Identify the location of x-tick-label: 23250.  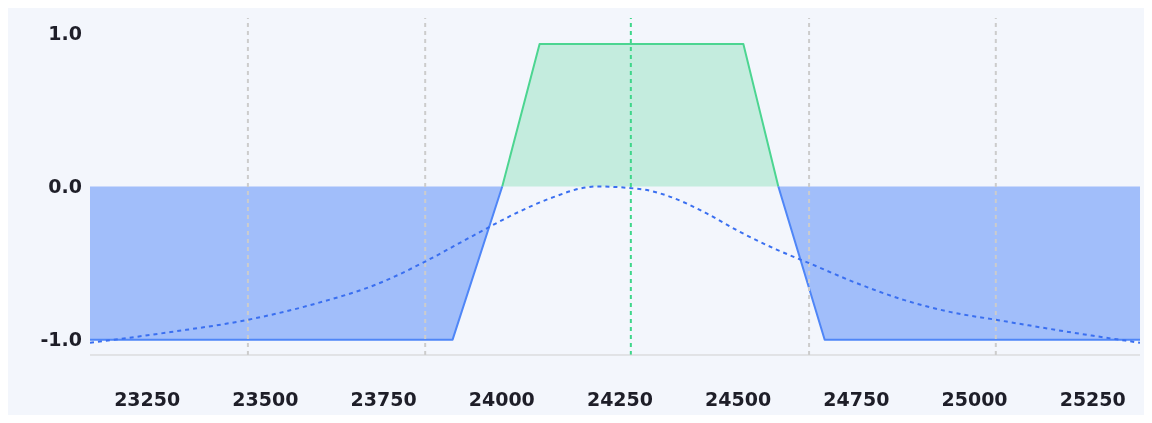
(147, 399).